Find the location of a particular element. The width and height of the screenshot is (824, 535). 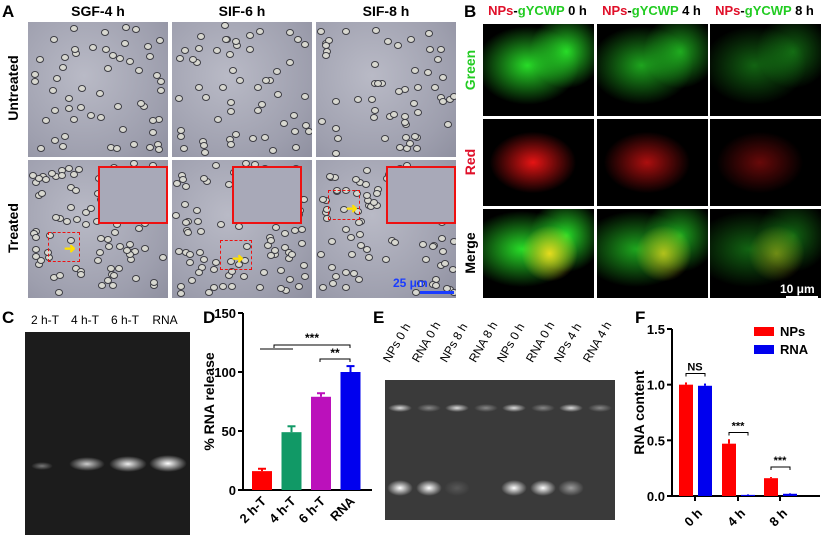

y-tick-label: 0.5 is located at coordinates (656, 440).